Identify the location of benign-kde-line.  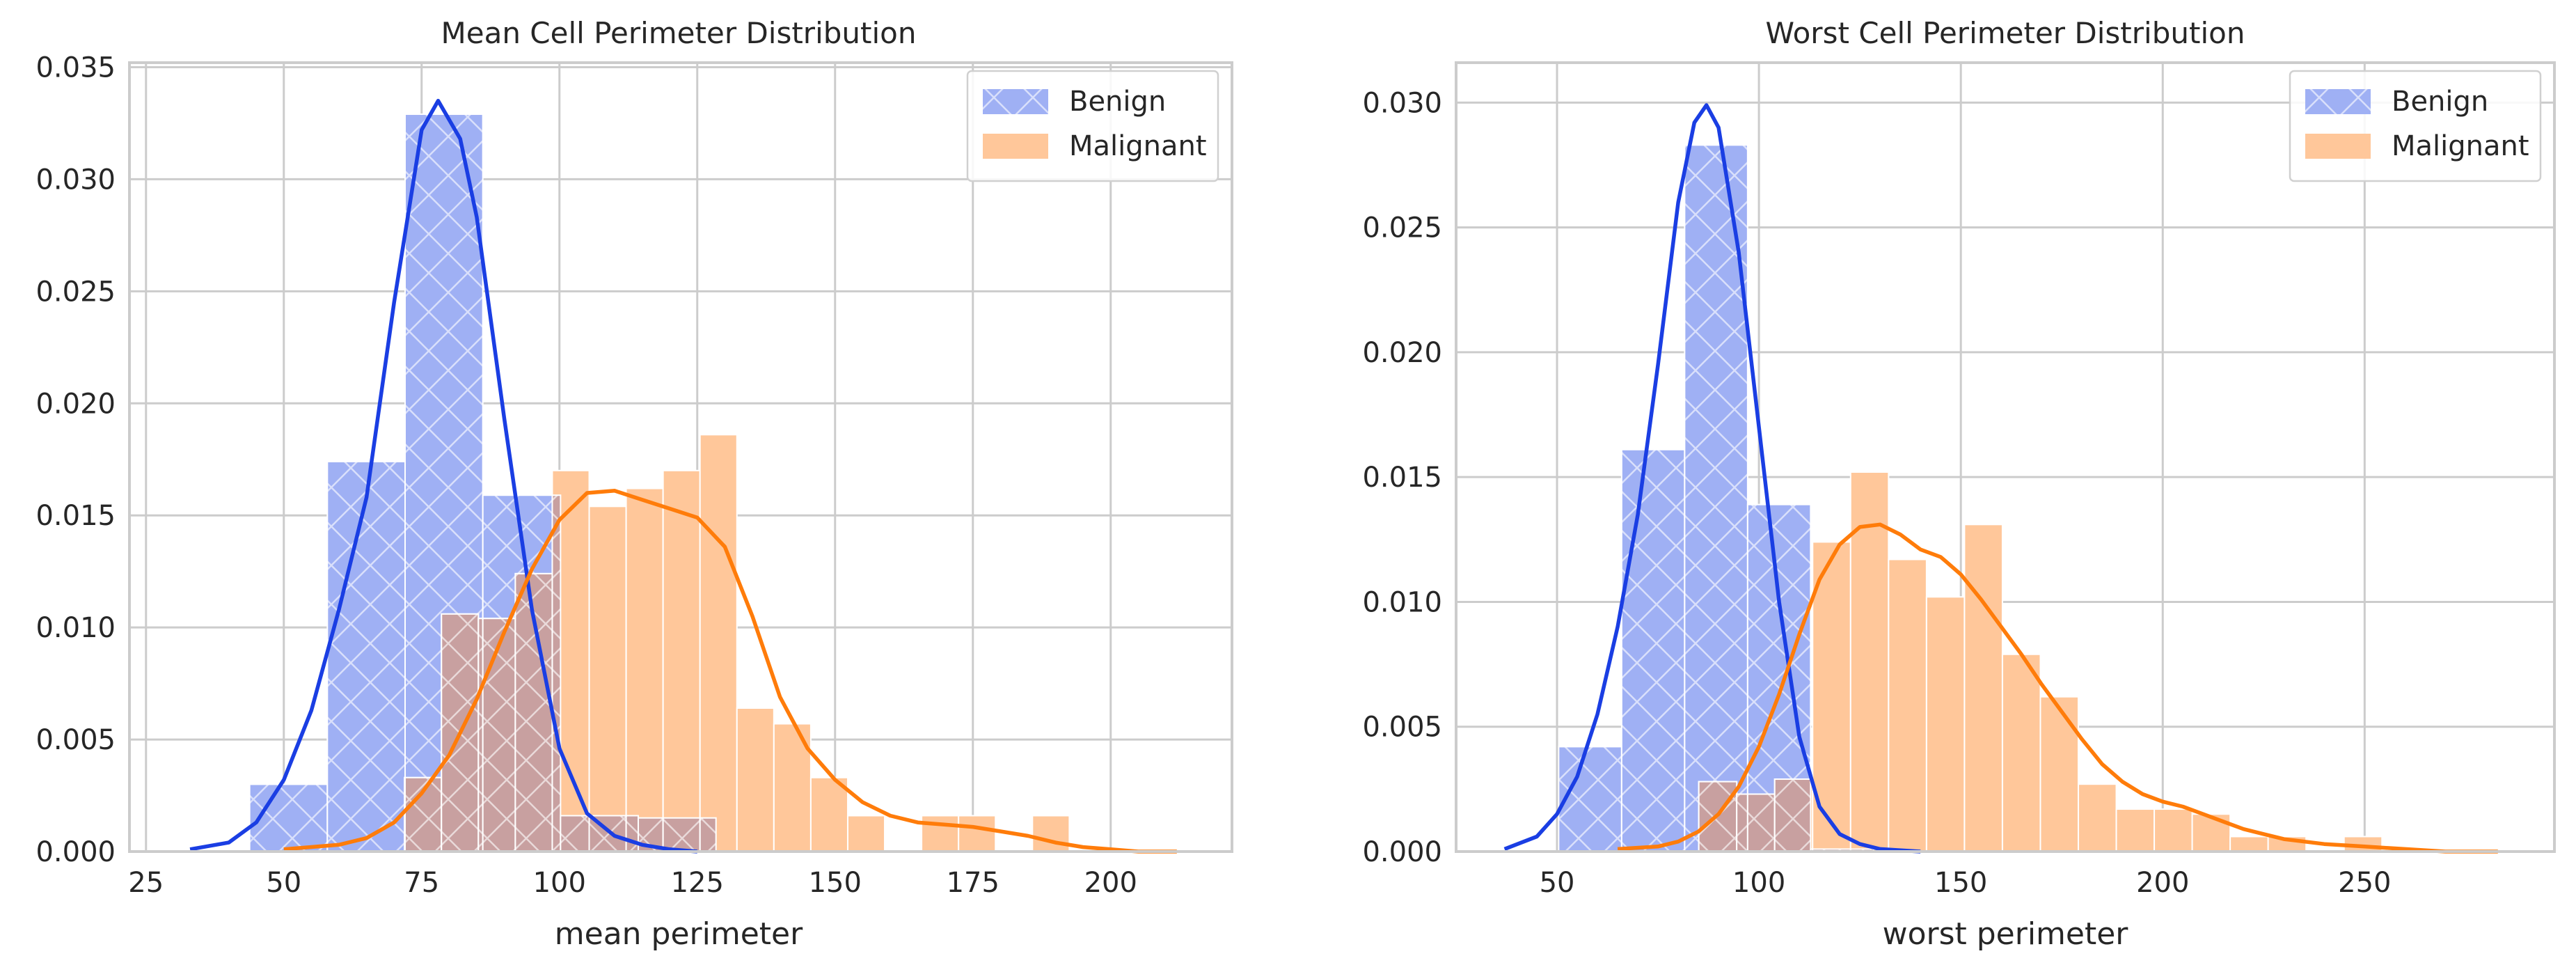
(1712, 479).